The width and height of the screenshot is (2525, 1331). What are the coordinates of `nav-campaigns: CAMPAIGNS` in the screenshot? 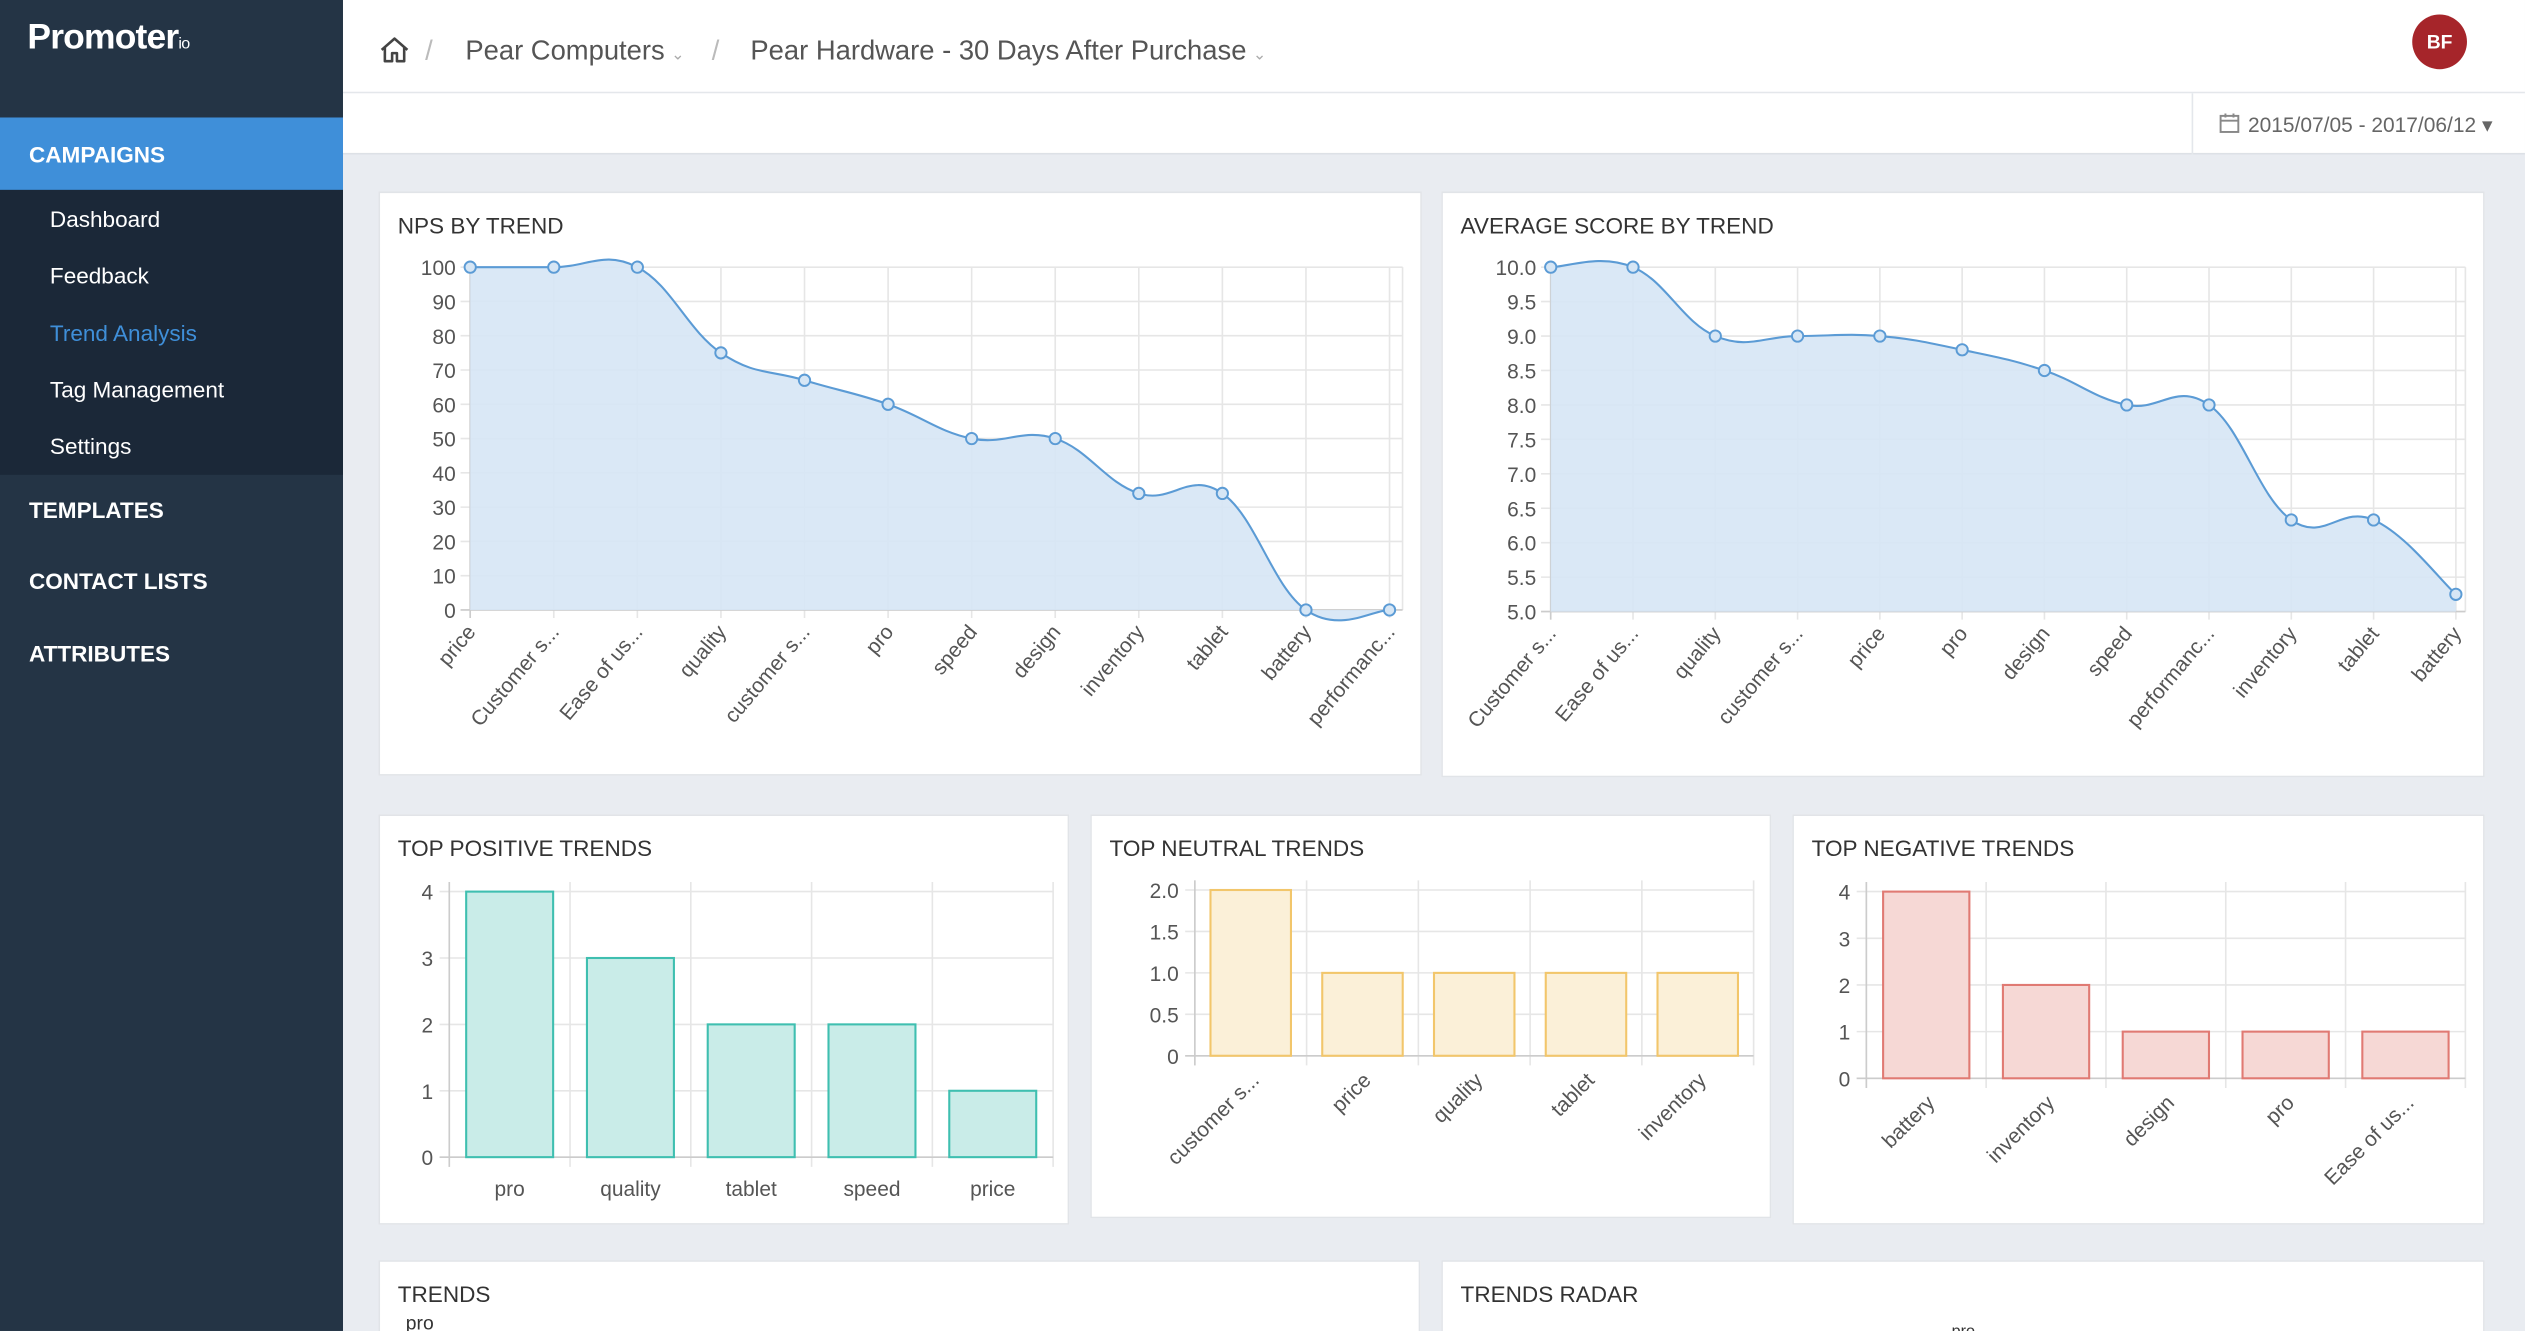 It's located at (171, 153).